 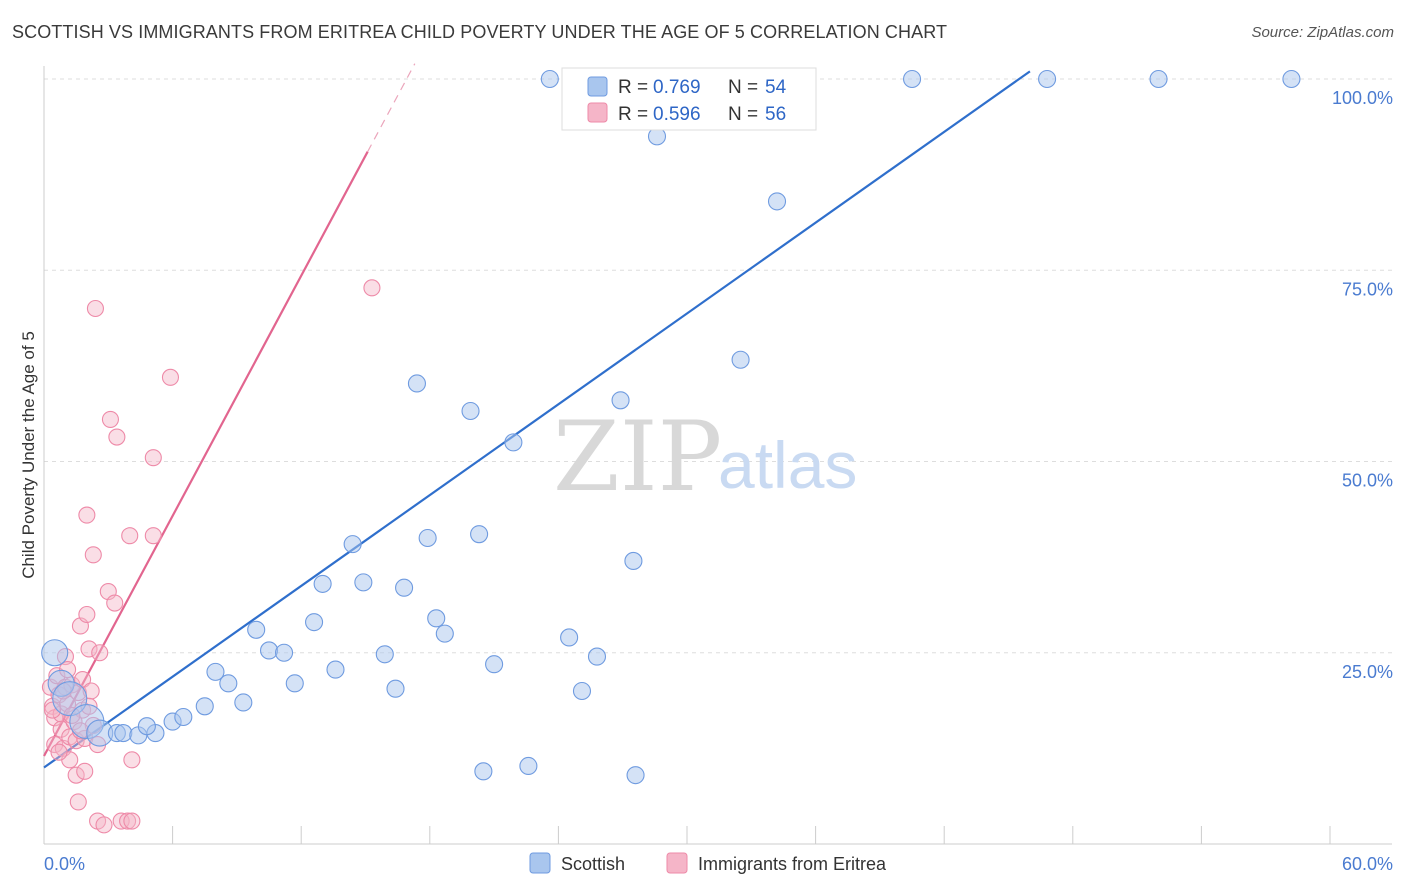 What do you see at coordinates (787, 465) in the screenshot?
I see `watermark-atlas: atlas` at bounding box center [787, 465].